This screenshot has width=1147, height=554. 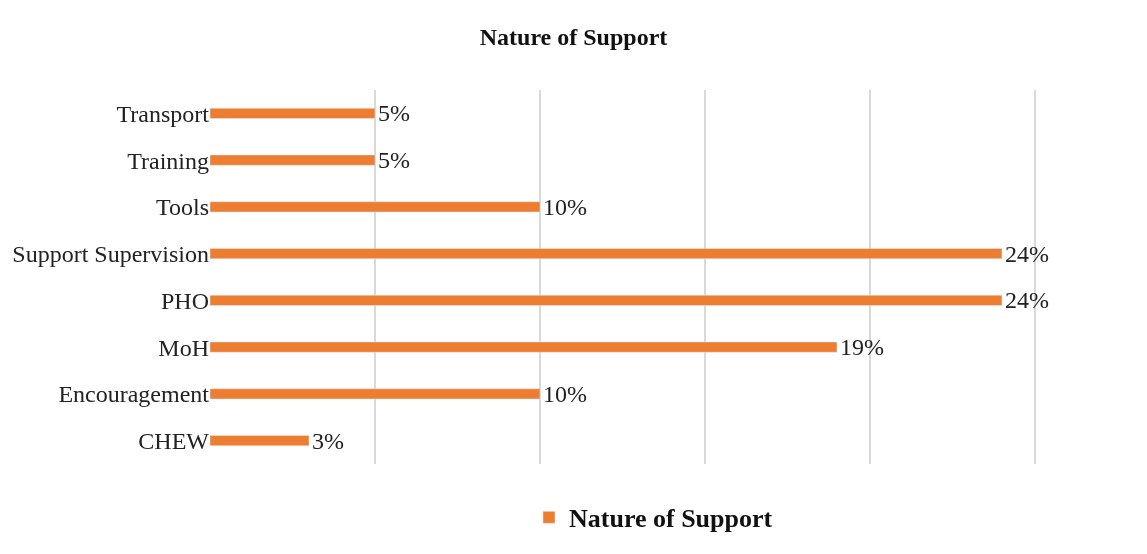 I want to click on y-tick-label: PHO, so click(x=184, y=300).